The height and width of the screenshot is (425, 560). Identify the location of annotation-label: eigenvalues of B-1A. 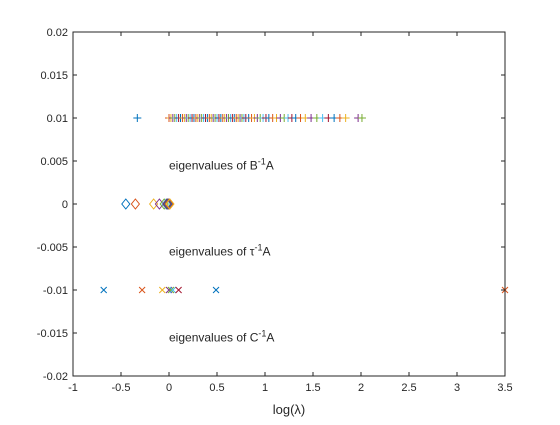
(221, 164).